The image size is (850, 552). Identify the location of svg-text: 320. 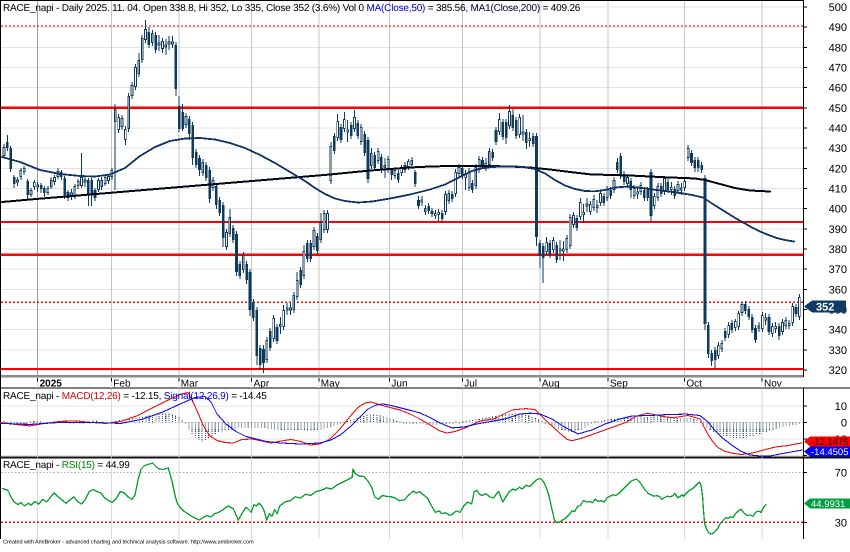
(838, 371).